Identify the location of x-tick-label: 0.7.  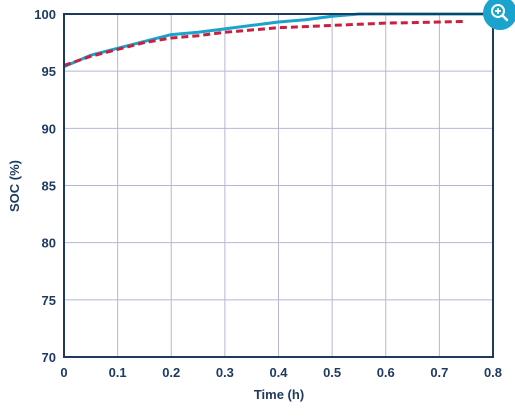
(439, 372).